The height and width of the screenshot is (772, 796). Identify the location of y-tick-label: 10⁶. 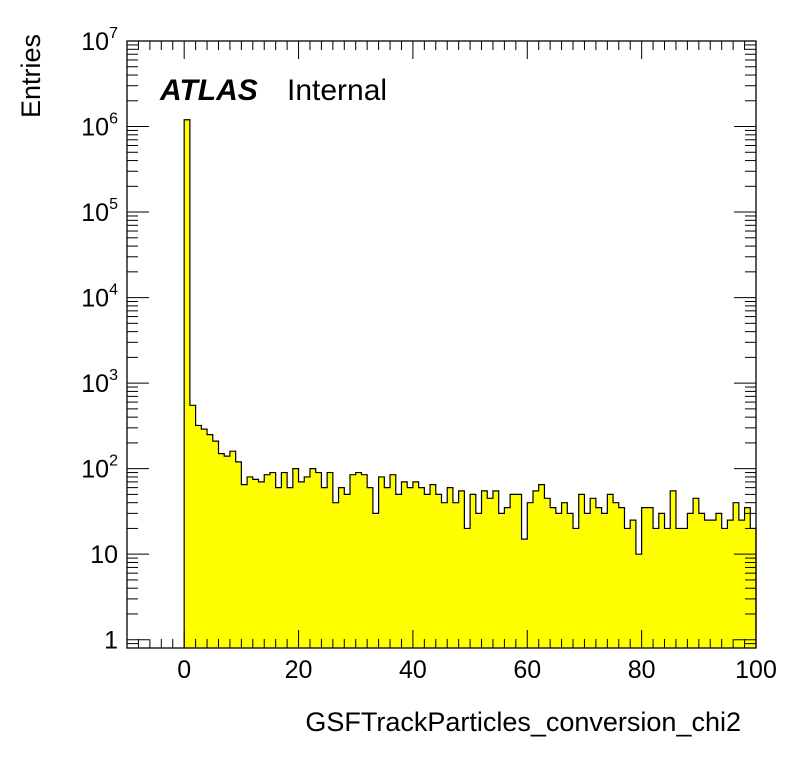
(99, 126).